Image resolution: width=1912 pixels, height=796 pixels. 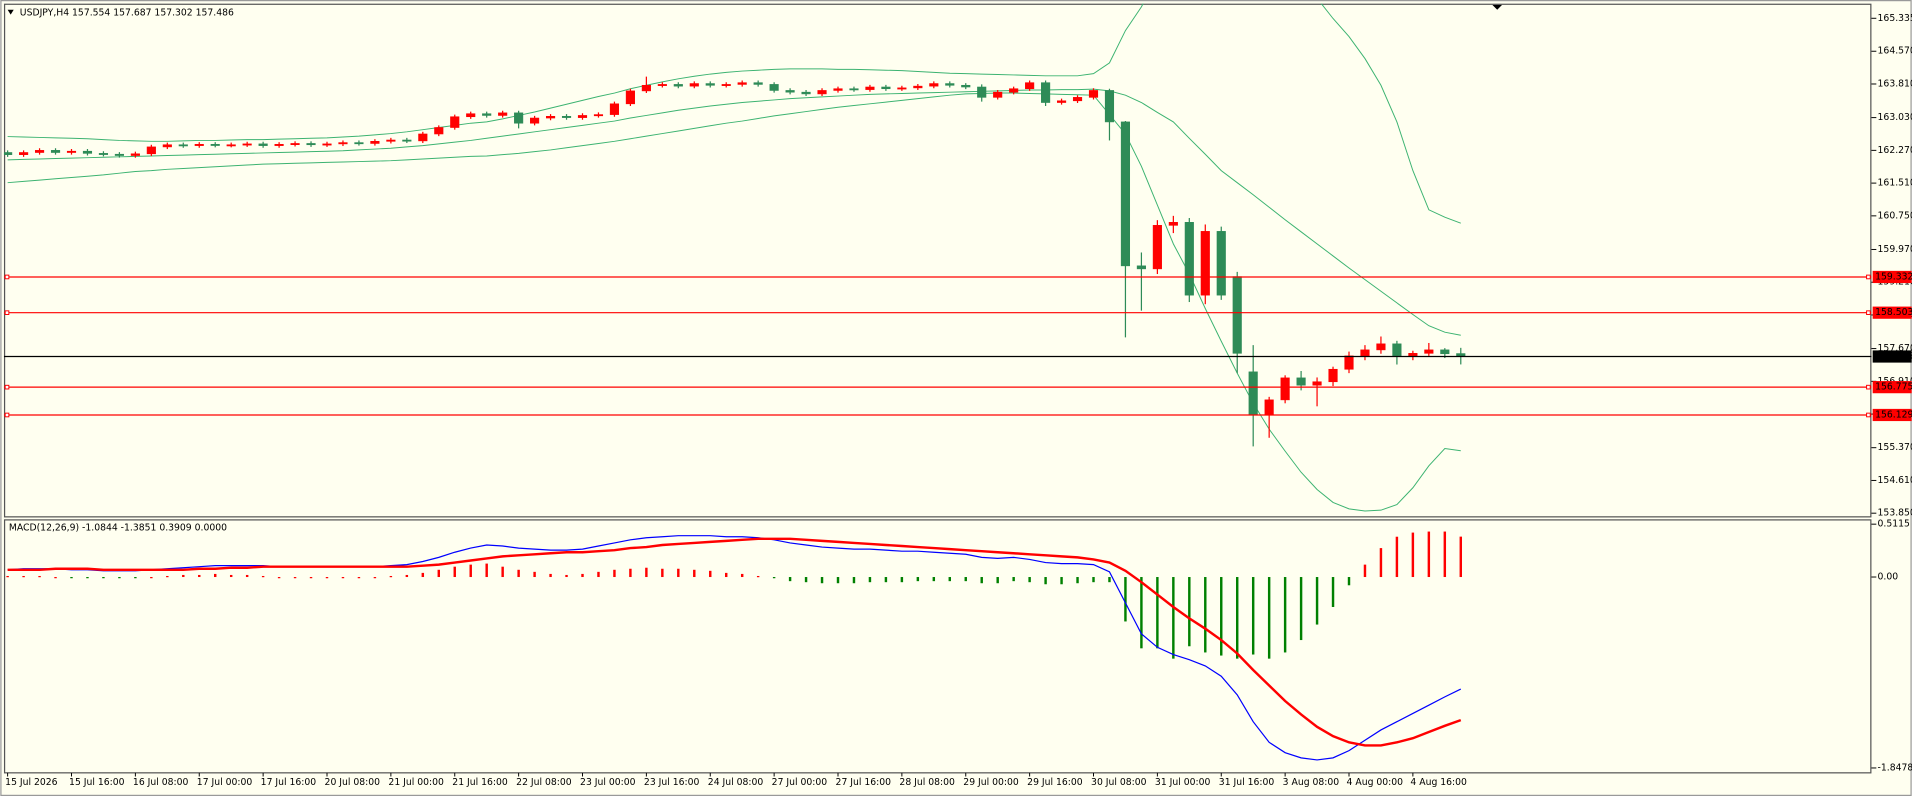 I want to click on y-tick-label: 163.810, so click(x=1895, y=83).